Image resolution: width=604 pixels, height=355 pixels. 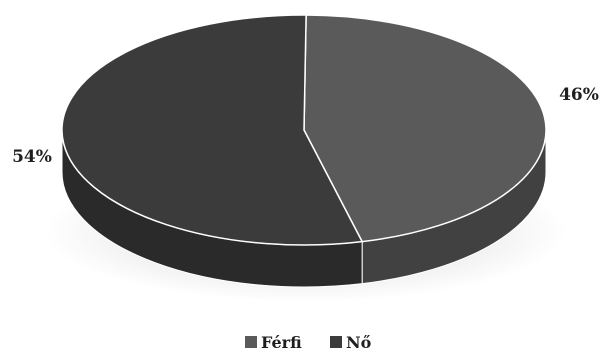 I want to click on data-label-2: 54%, so click(x=32, y=157).